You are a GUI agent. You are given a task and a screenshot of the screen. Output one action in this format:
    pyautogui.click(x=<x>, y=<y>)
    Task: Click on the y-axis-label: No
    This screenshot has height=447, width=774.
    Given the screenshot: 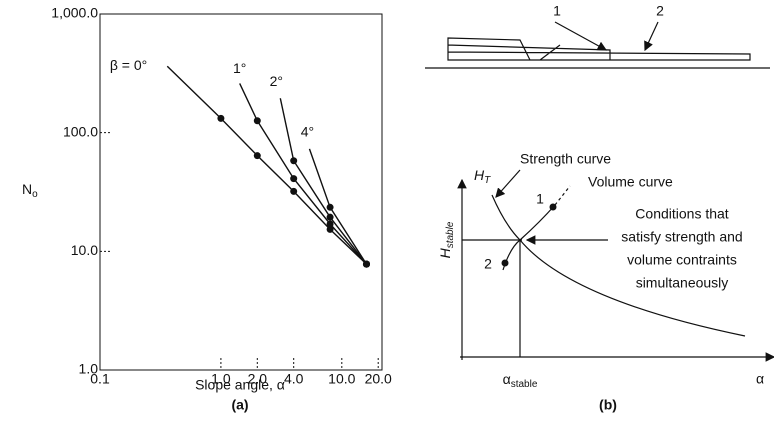 What is the action you would take?
    pyautogui.click(x=30, y=190)
    